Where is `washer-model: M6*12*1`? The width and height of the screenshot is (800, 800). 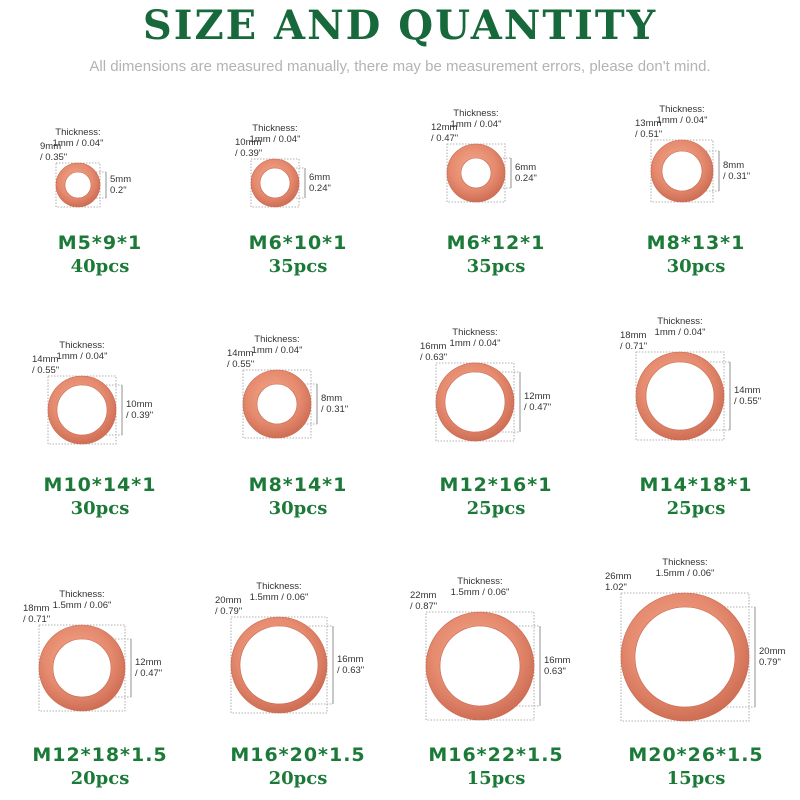 washer-model: M6*12*1 is located at coordinates (496, 243).